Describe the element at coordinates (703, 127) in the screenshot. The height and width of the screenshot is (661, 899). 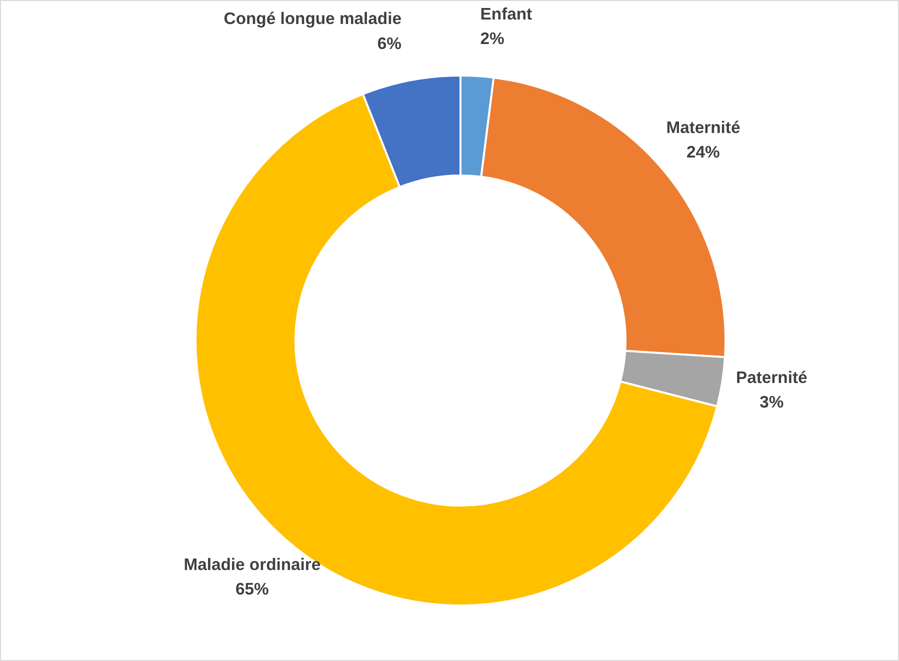
I see `slice-label: Maternité` at that location.